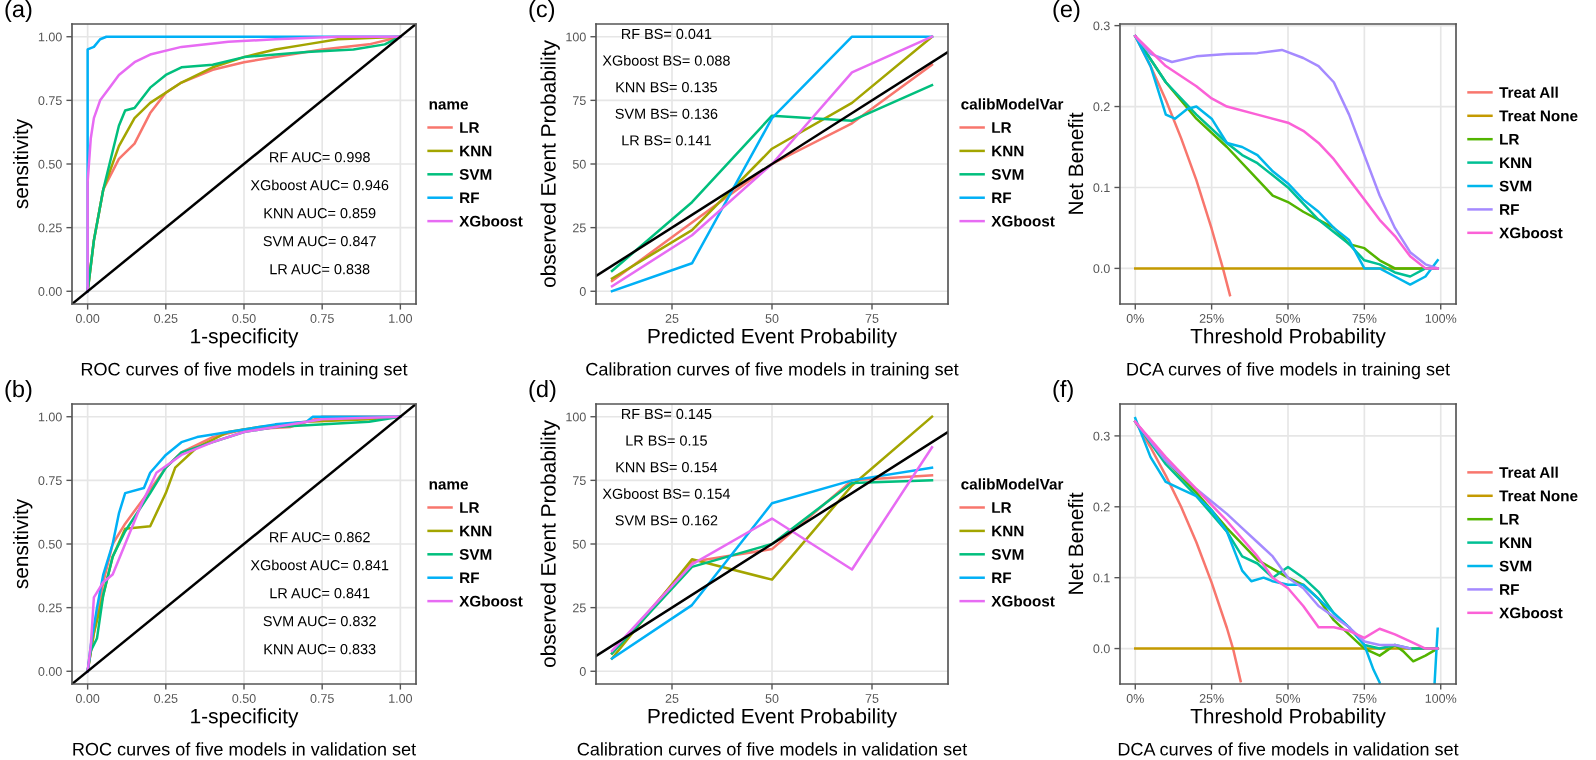  Describe the element at coordinates (18, 391) in the screenshot. I see `chart-title: (b)` at that location.